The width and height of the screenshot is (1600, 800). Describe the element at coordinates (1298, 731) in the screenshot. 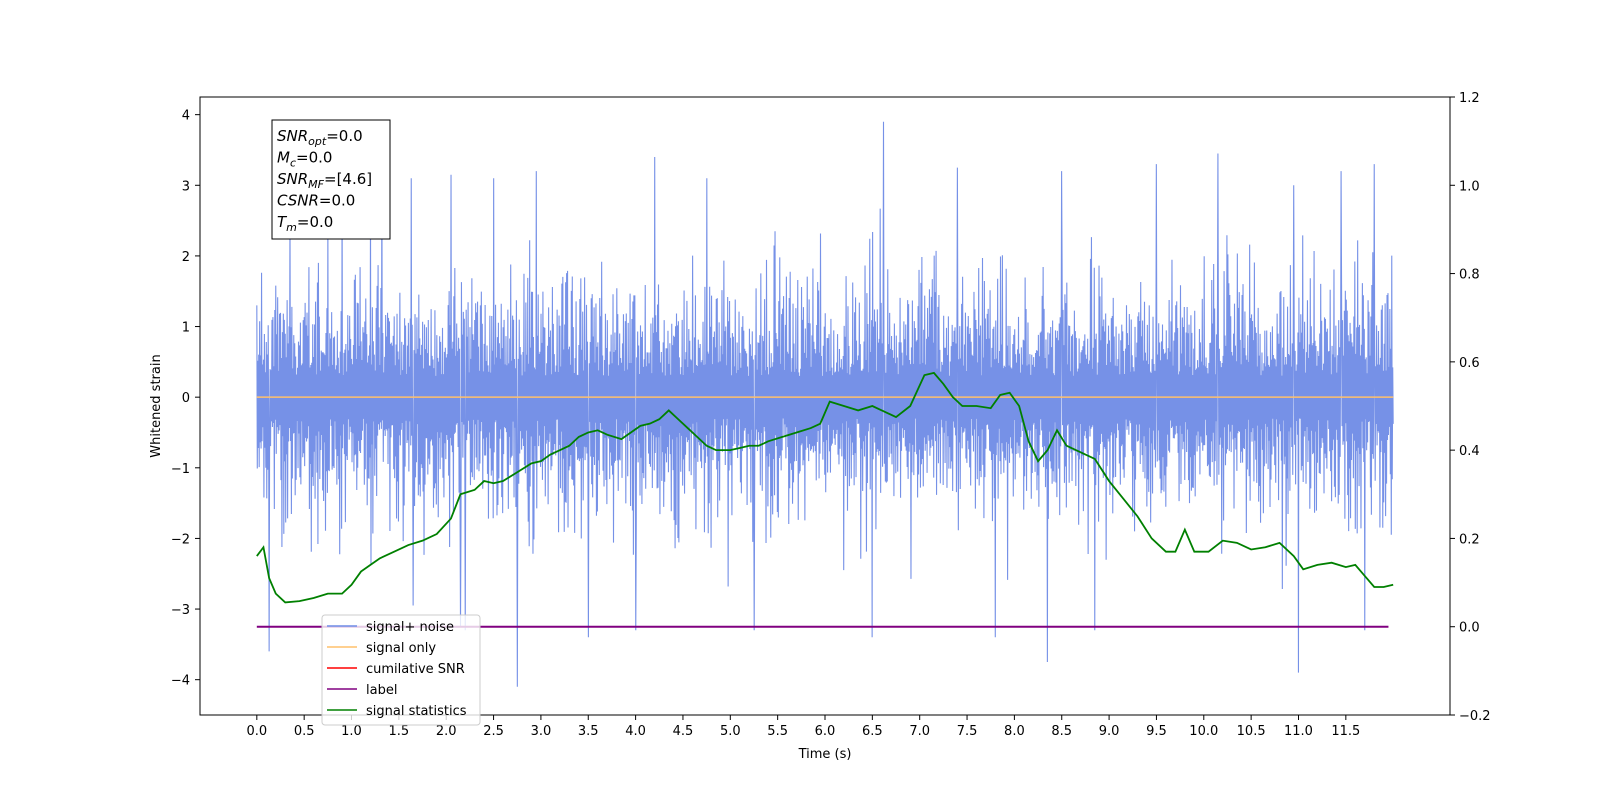

I see `x-tick-label: 11.0` at that location.